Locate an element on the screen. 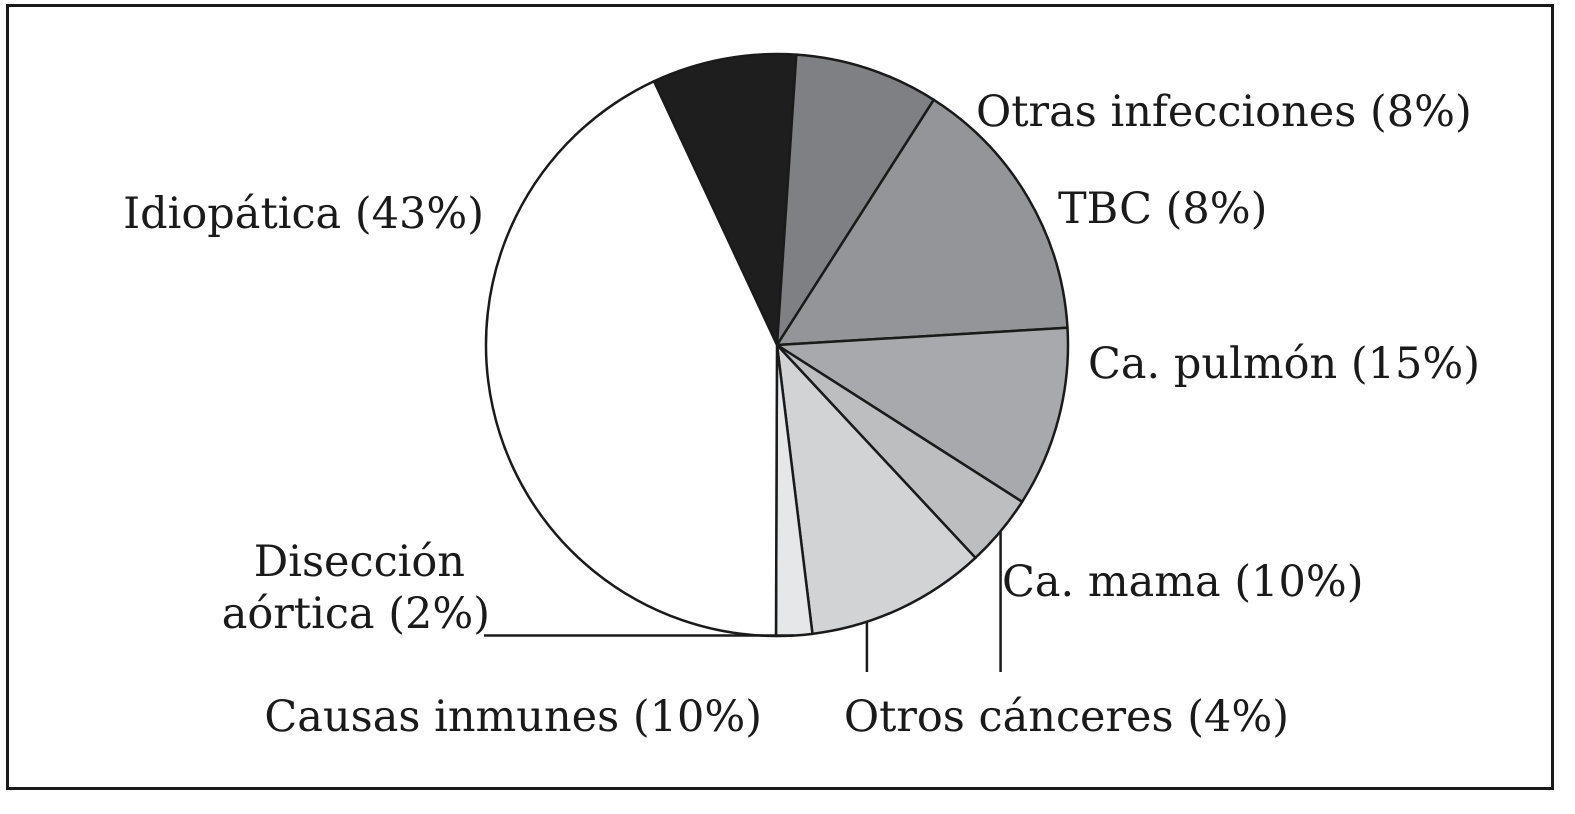 The width and height of the screenshot is (1575, 814). pie-slice-ca-pulmon is located at coordinates (922, 222).